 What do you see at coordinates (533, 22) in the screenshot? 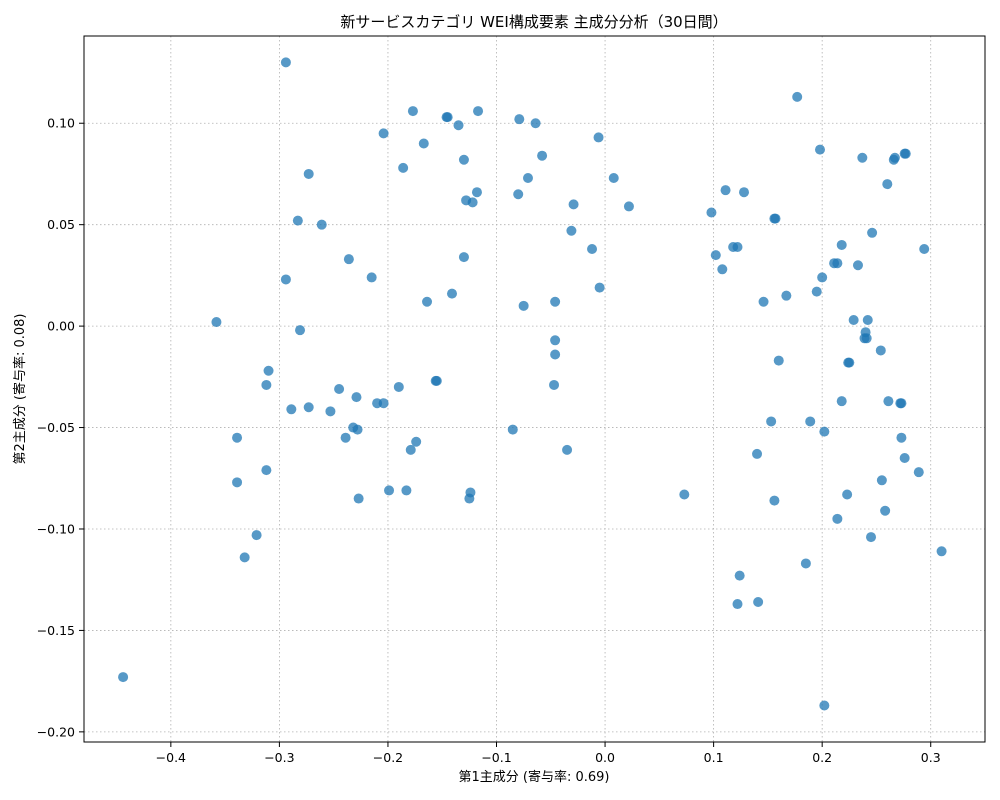
I see `chart-title: 新サービスカテゴリ WEI構成要素 主成分分析（30日間）` at bounding box center [533, 22].